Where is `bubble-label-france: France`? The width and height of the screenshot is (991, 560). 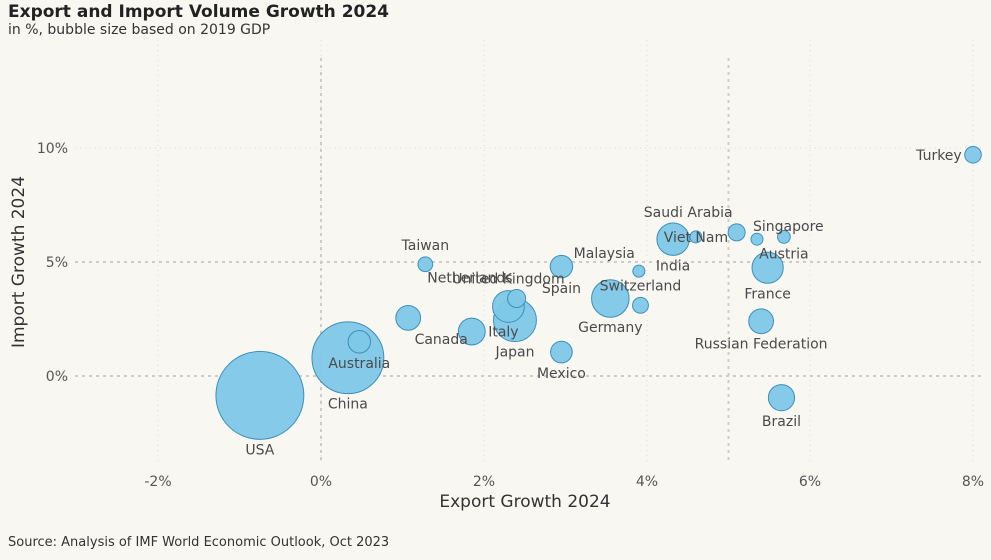 bubble-label-france: France is located at coordinates (767, 294).